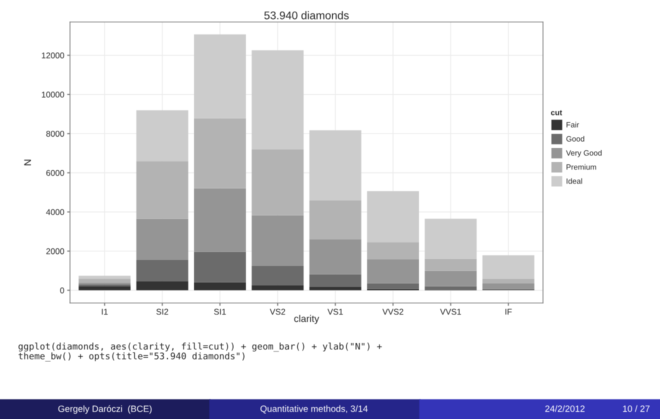 The image size is (660, 419). I want to click on x-tick-label: SI1, so click(220, 311).